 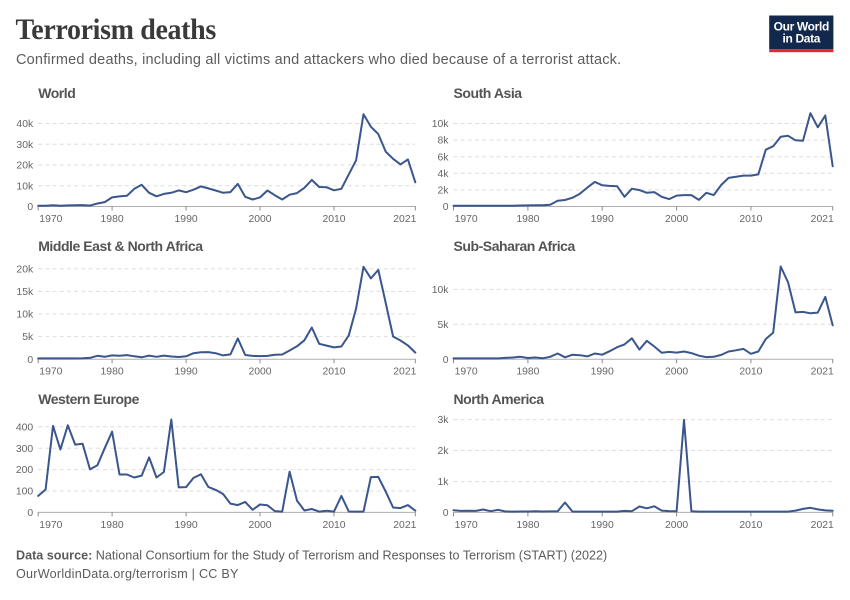 What do you see at coordinates (88, 399) in the screenshot?
I see `svg-text: Western Europe` at bounding box center [88, 399].